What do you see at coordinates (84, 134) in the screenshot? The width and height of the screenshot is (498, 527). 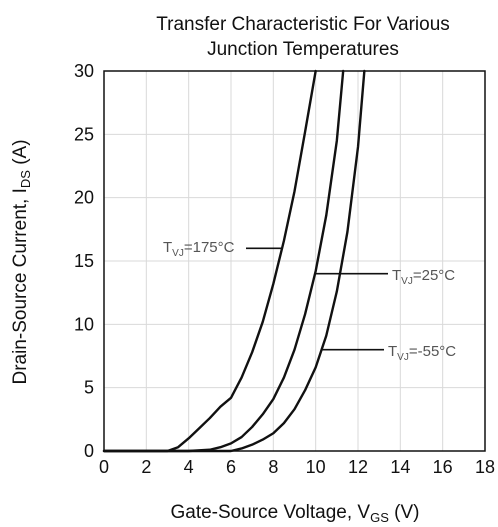 I see `y-tick-label-25: 25` at bounding box center [84, 134].